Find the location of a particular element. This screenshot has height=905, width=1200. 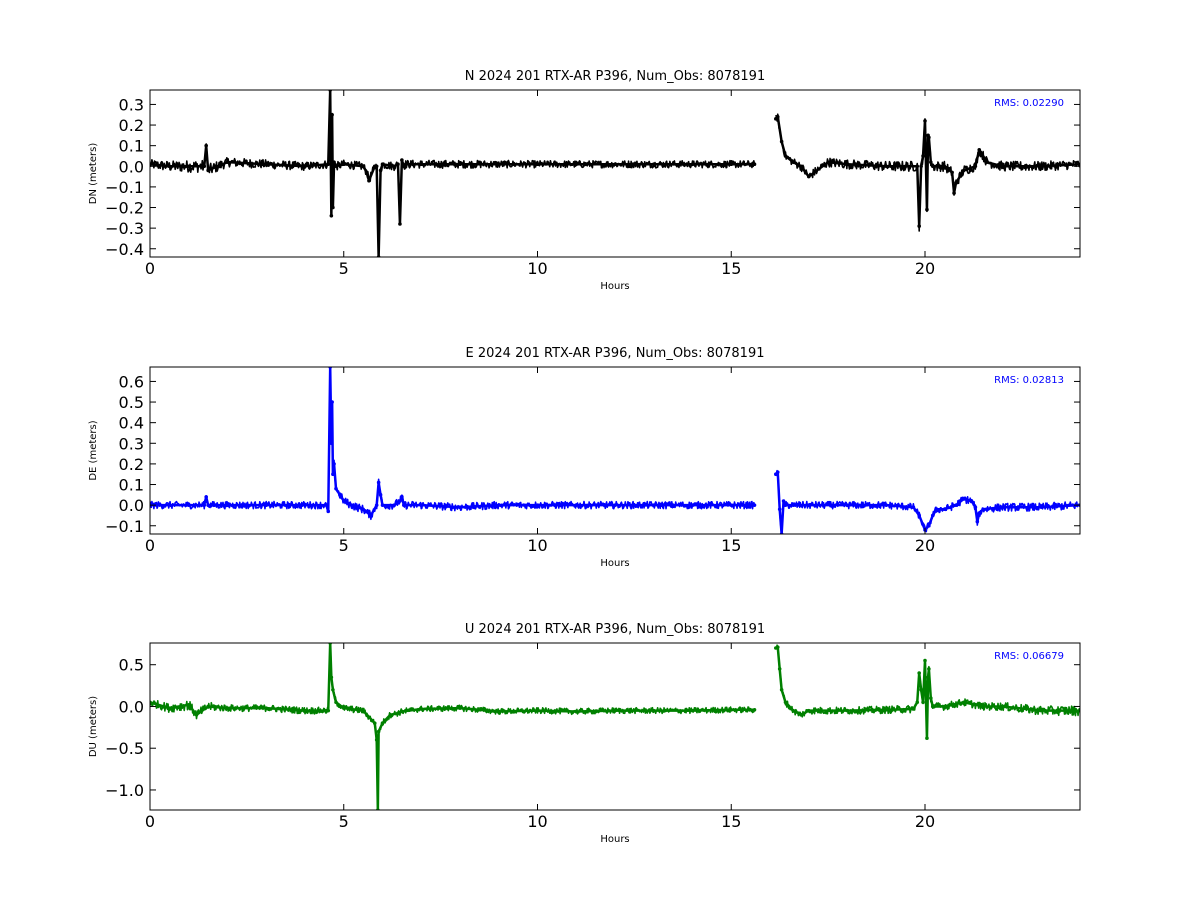

x-tick-label: 5 is located at coordinates (344, 268).